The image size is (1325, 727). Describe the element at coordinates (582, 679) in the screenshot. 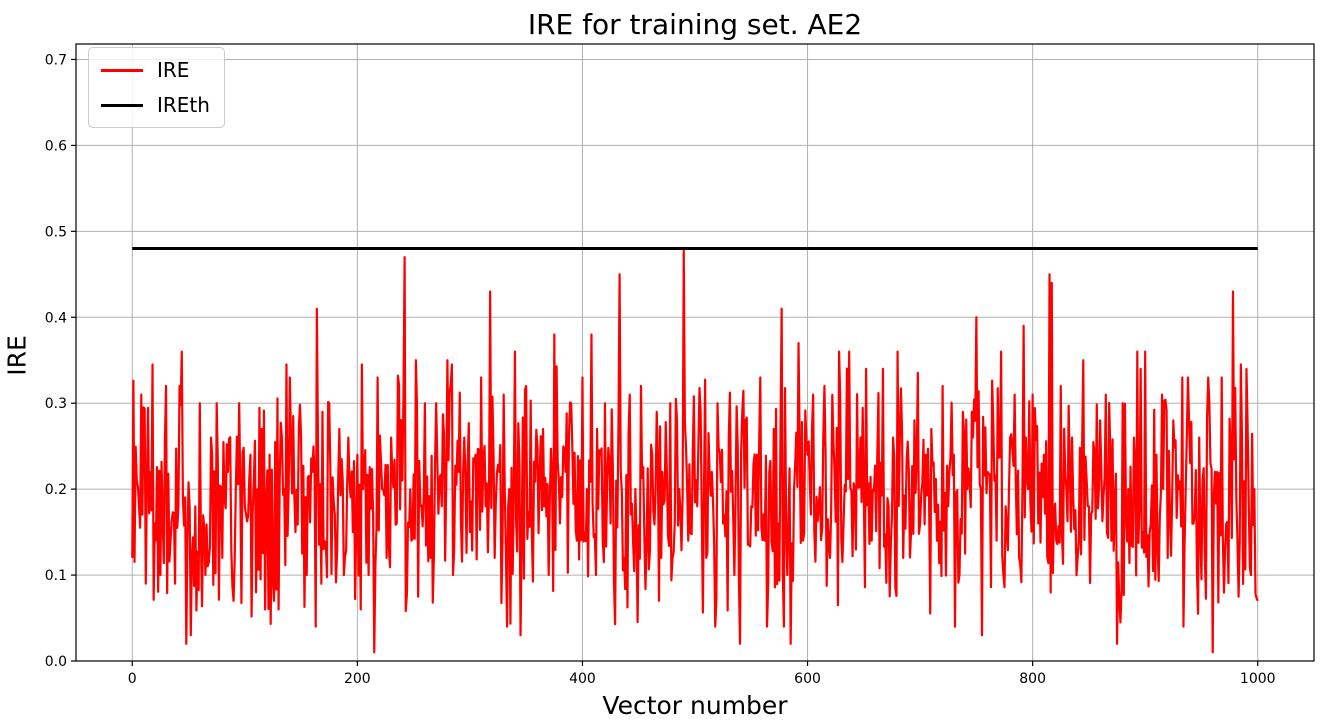

I see `x-tick-label: 400` at that location.